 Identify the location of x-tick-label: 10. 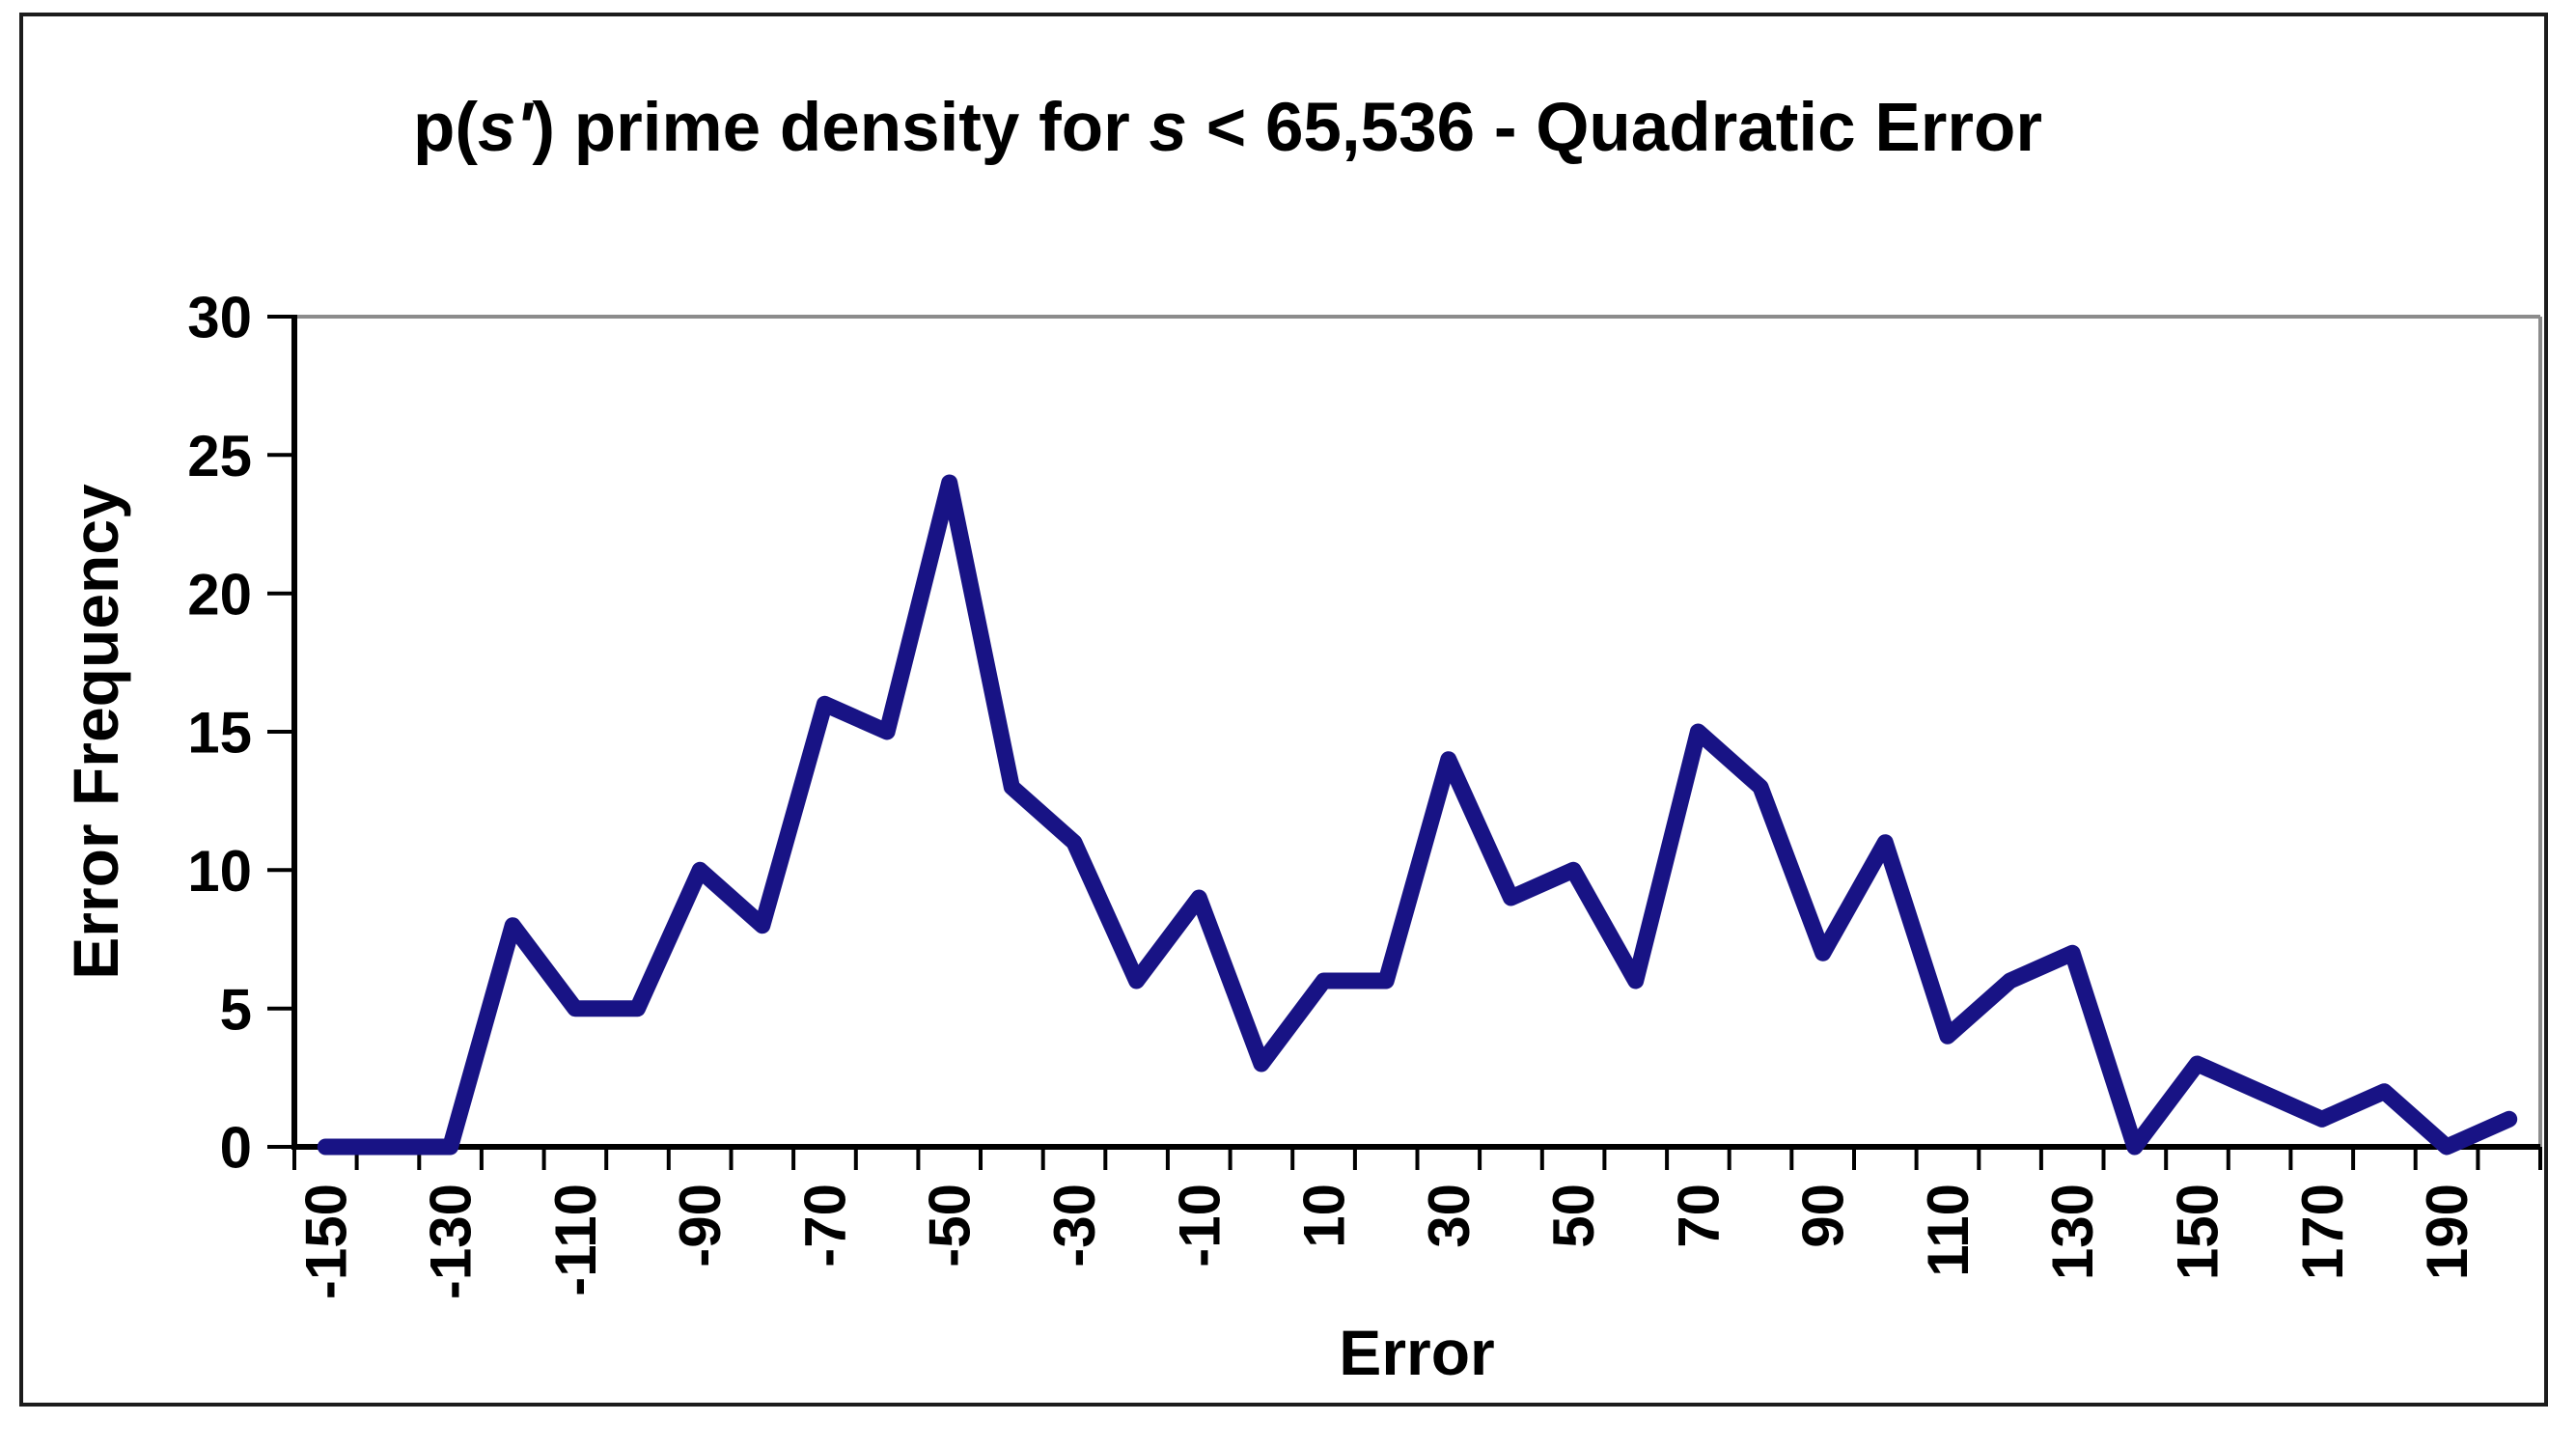
(1324, 1216).